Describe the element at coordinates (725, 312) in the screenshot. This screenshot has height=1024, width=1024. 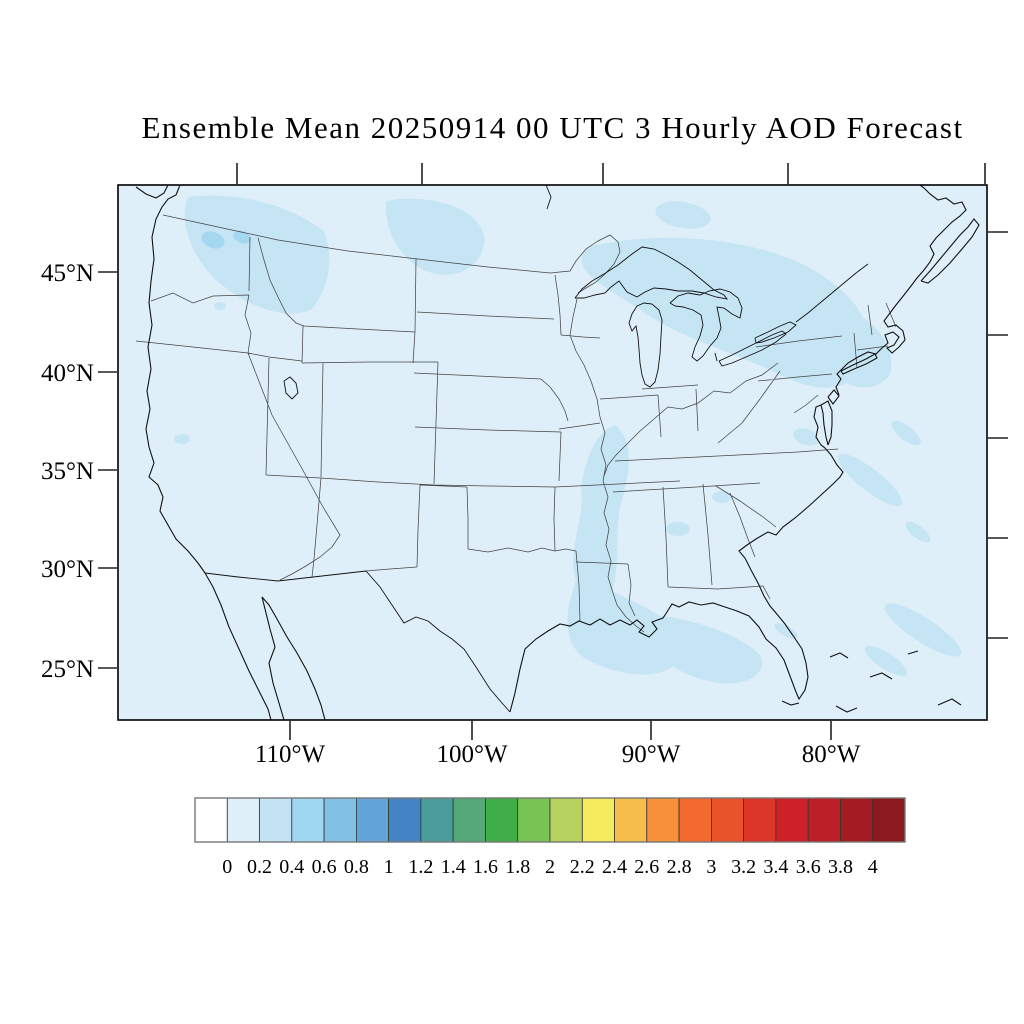
I see `aod-patch-great-lakes` at that location.